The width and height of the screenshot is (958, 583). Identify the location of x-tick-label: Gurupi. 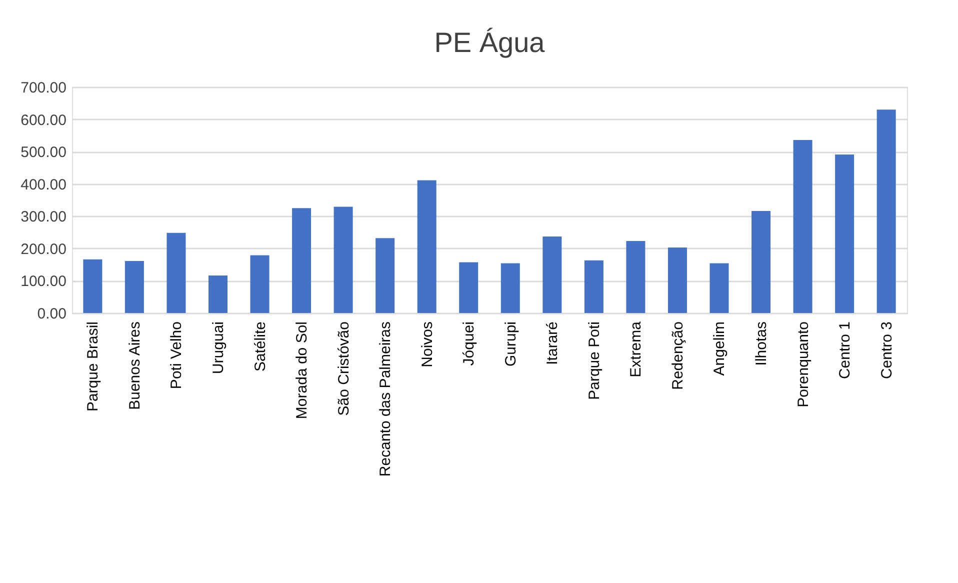
(511, 344).